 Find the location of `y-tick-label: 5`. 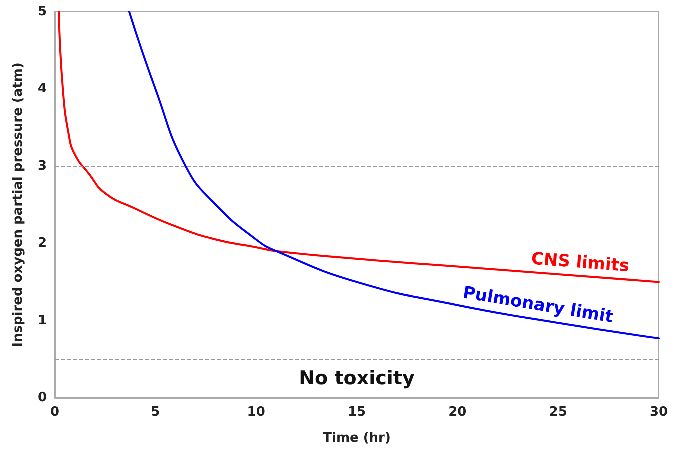

y-tick-label: 5 is located at coordinates (42, 12).